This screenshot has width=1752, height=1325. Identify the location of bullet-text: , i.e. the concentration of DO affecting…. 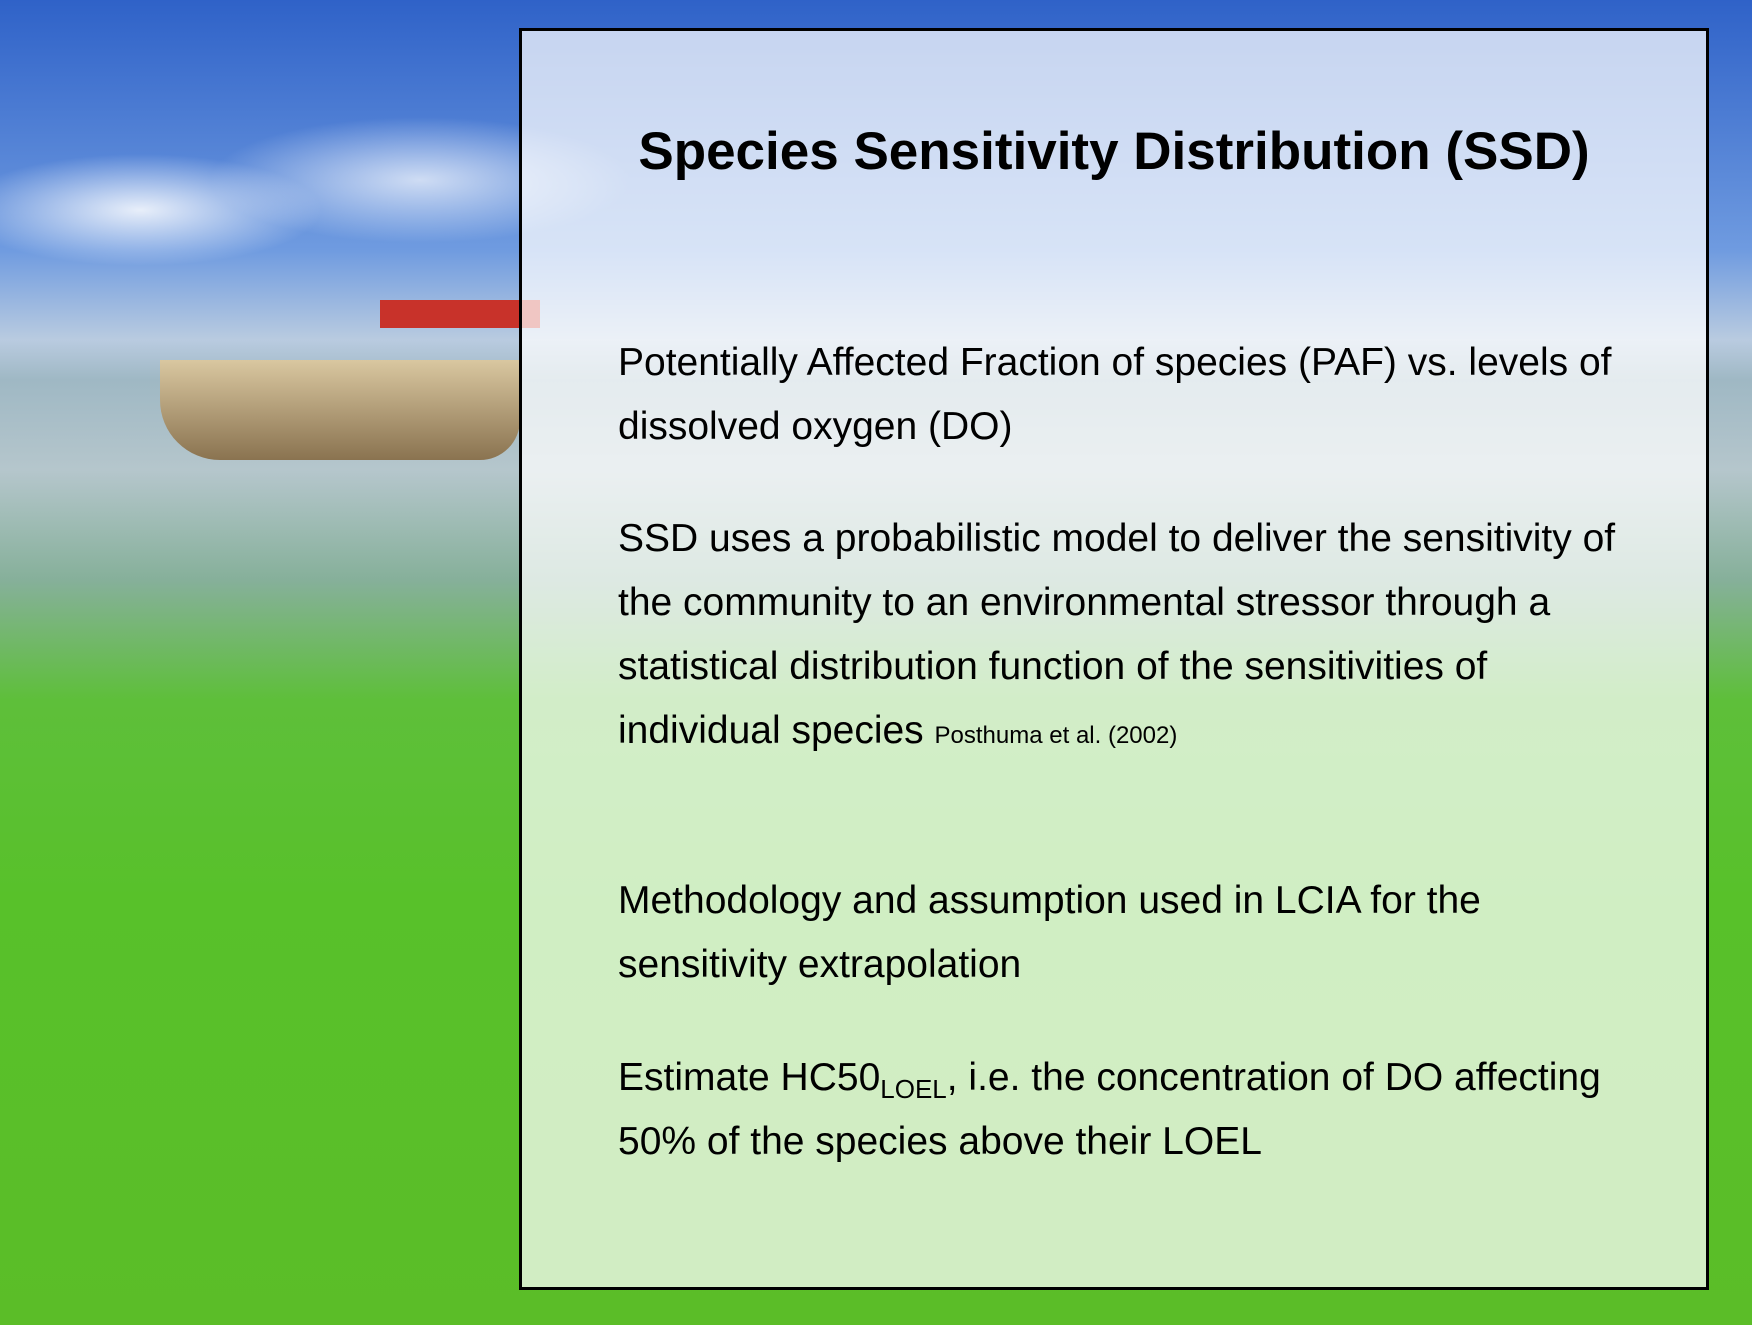
(1109, 1109).